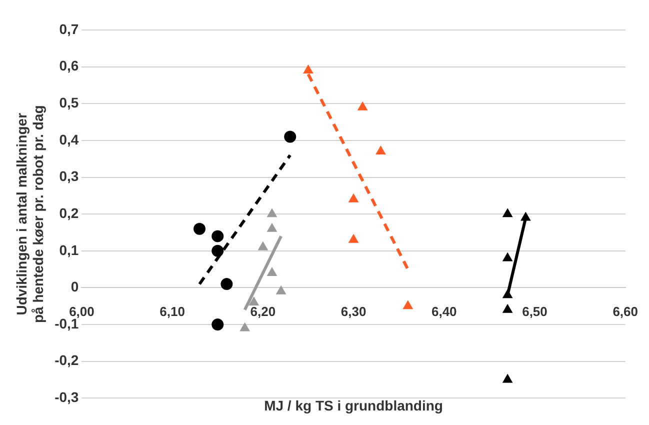 Image resolution: width=649 pixels, height=425 pixels. I want to click on x-axis-title: MJ / kg TS i grundblanding, so click(353, 405).